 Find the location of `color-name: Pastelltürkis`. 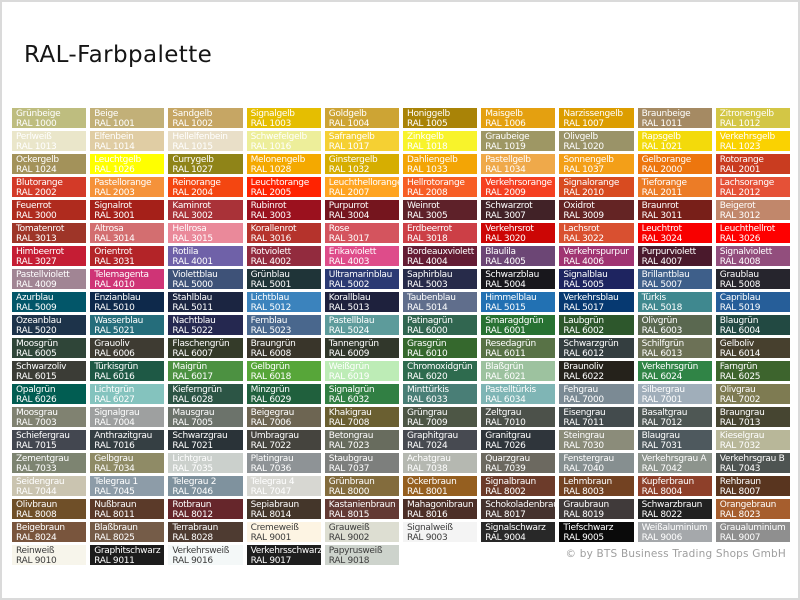

color-name: Pastelltürkis is located at coordinates (510, 390).